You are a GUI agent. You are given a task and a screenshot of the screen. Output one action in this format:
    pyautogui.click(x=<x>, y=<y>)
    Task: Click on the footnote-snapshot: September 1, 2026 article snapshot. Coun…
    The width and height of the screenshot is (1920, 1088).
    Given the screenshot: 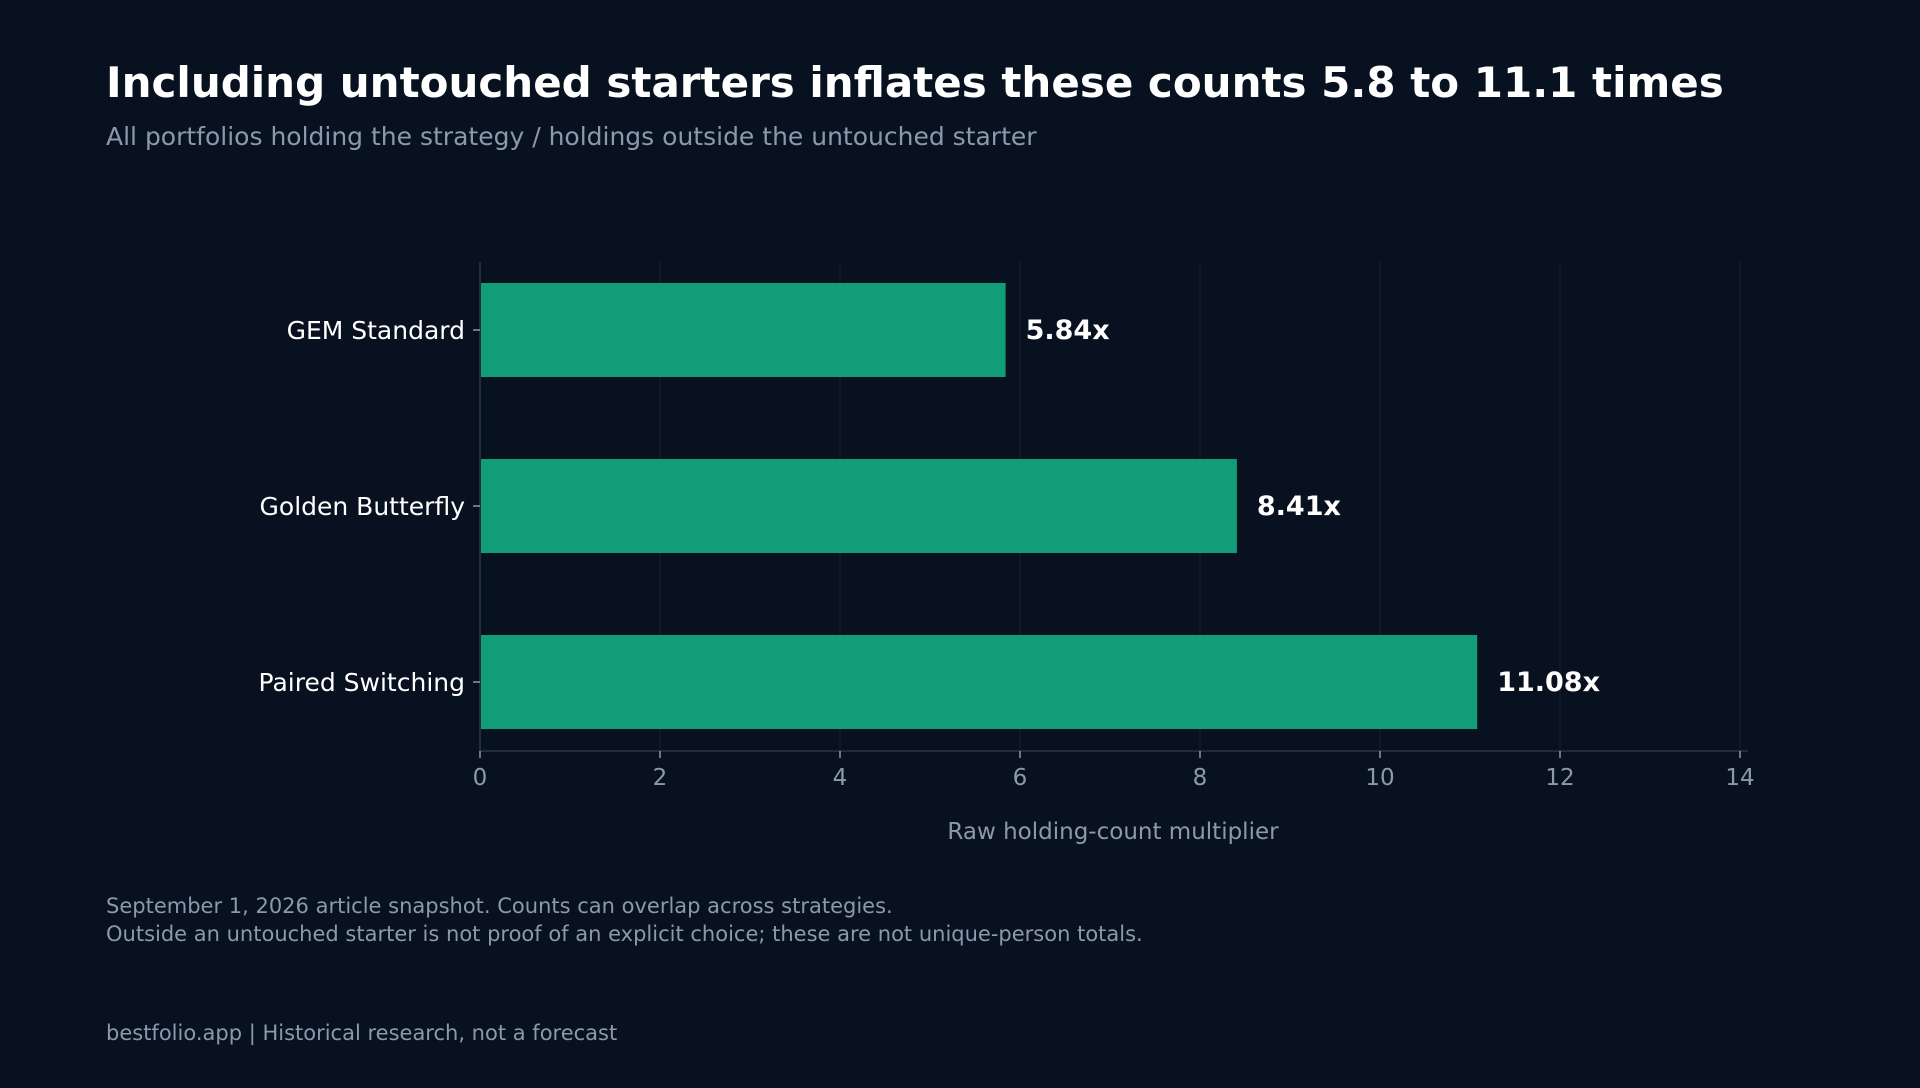 What is the action you would take?
    pyautogui.click(x=499, y=906)
    